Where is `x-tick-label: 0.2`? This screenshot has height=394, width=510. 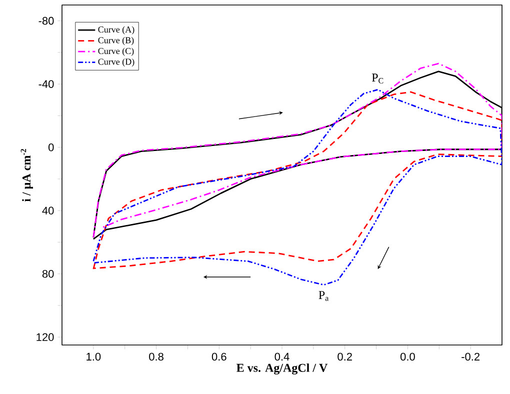
x-tick-label: 0.2 is located at coordinates (345, 356).